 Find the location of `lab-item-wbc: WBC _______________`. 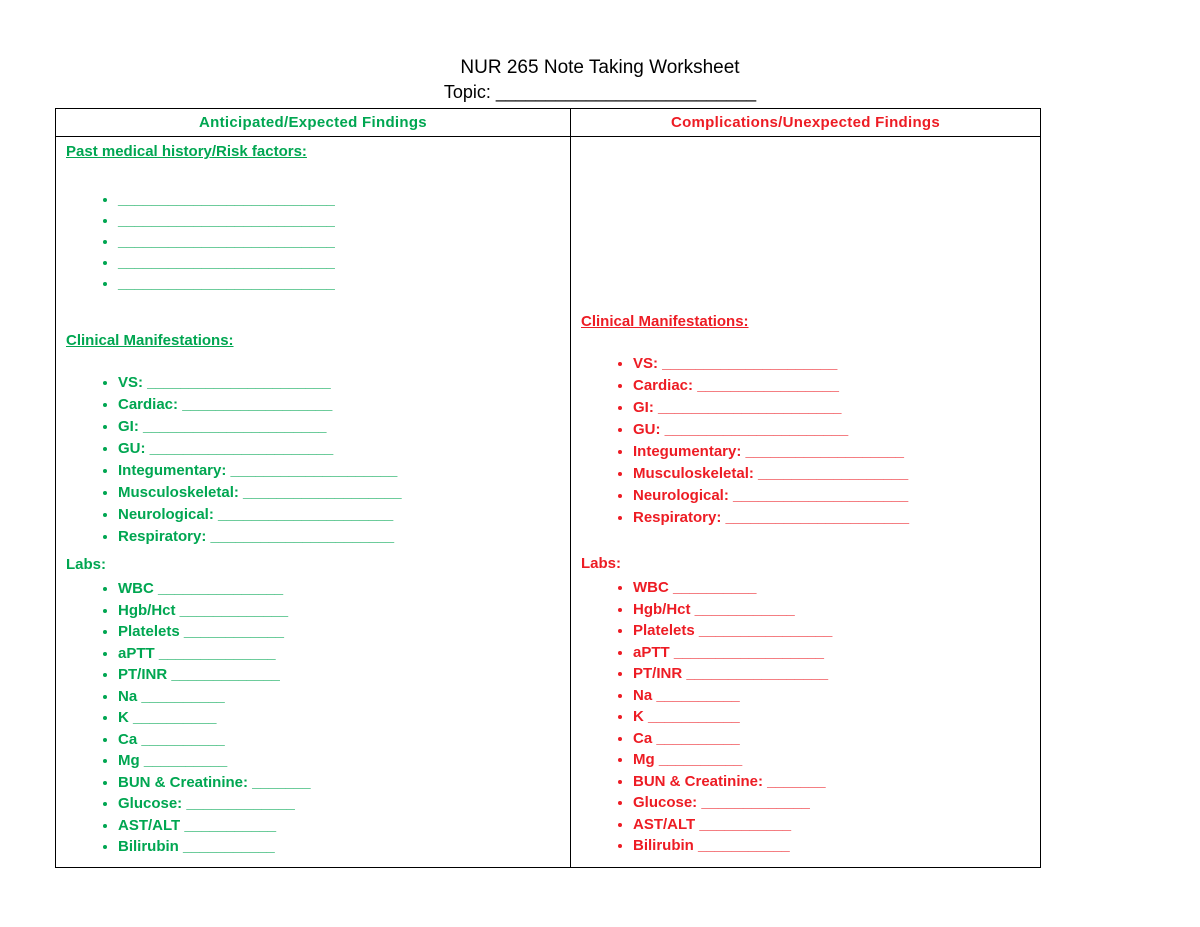

lab-item-wbc: WBC _______________ is located at coordinates (339, 589).